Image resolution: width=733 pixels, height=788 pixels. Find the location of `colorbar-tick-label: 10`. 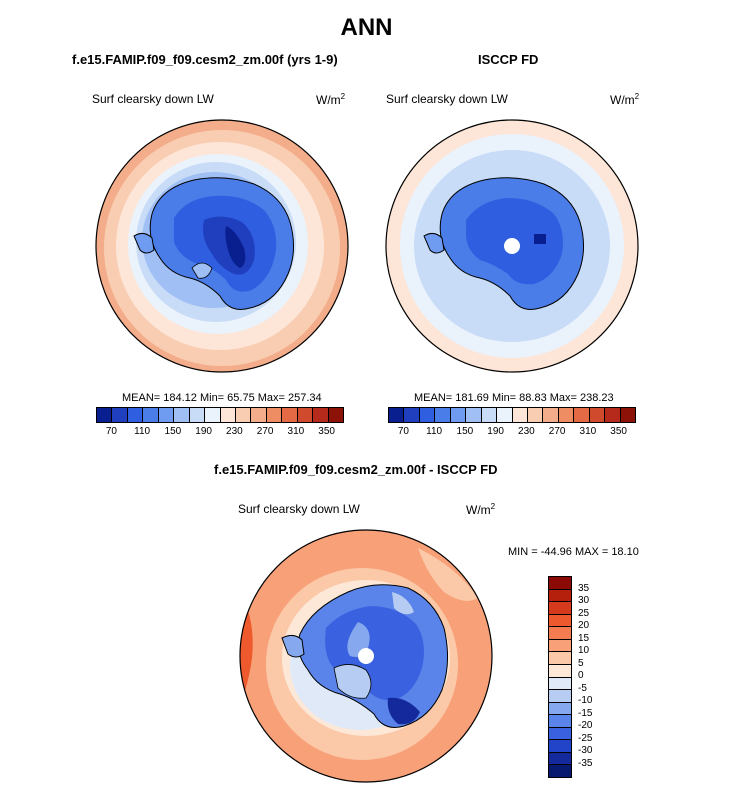

colorbar-tick-label: 10 is located at coordinates (584, 650).